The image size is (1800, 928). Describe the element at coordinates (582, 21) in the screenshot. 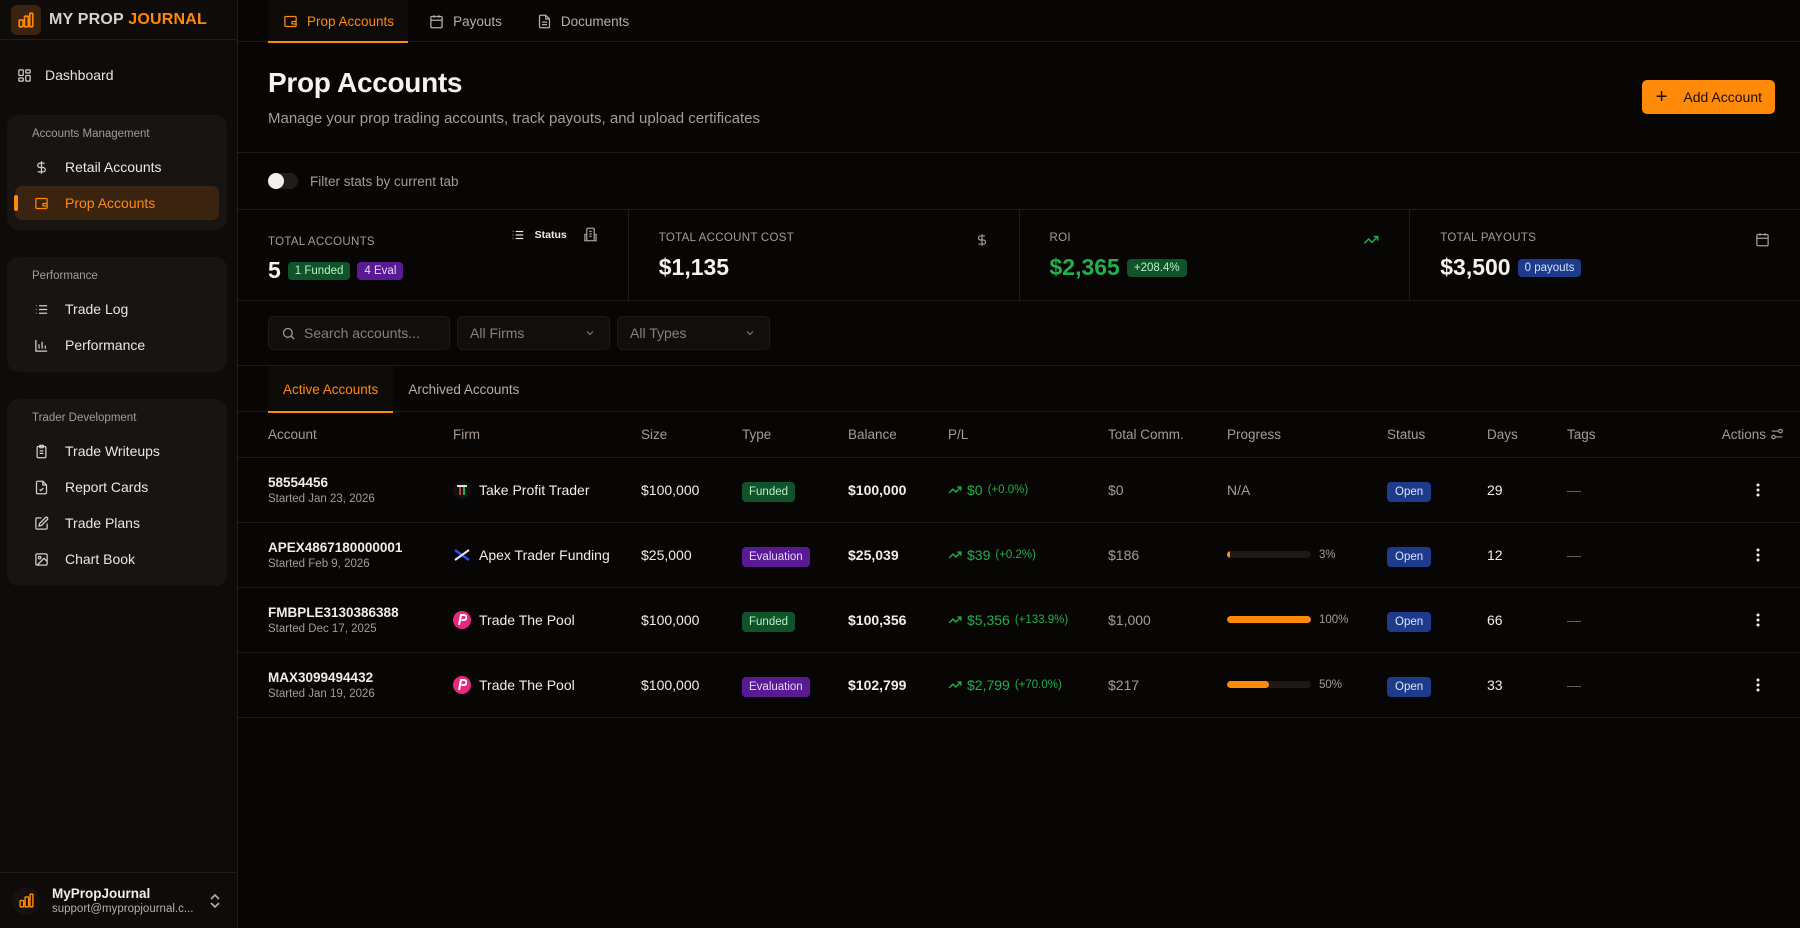

I see `tab-documents: Documents` at that location.